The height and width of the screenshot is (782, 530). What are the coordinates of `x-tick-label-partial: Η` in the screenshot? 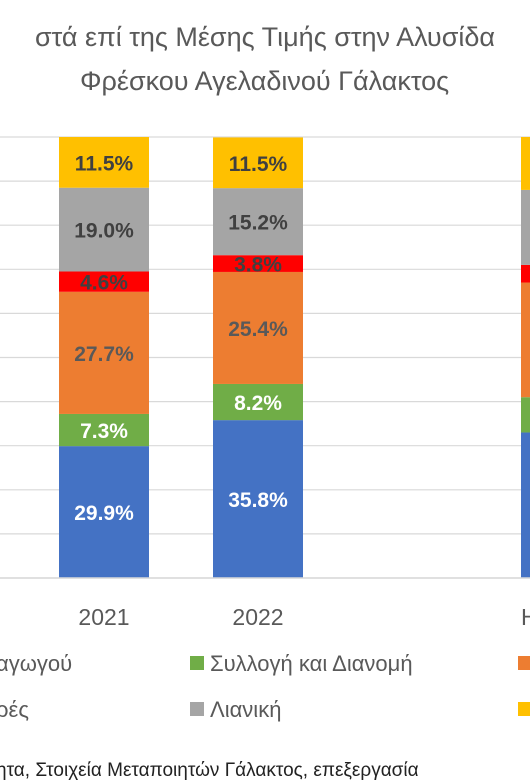 It's located at (525, 617).